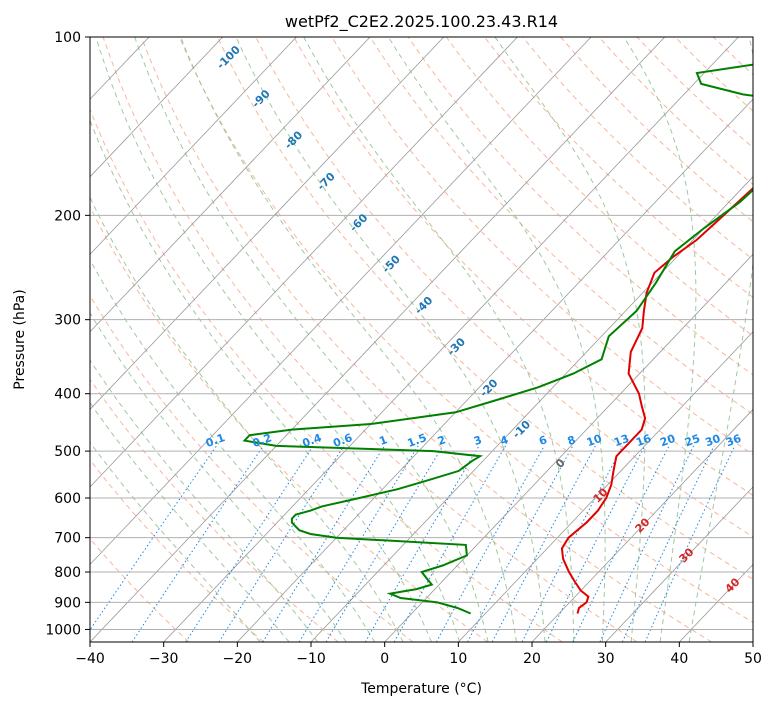  What do you see at coordinates (532, 659) in the screenshot?
I see `x-tick-label: 20` at bounding box center [532, 659].